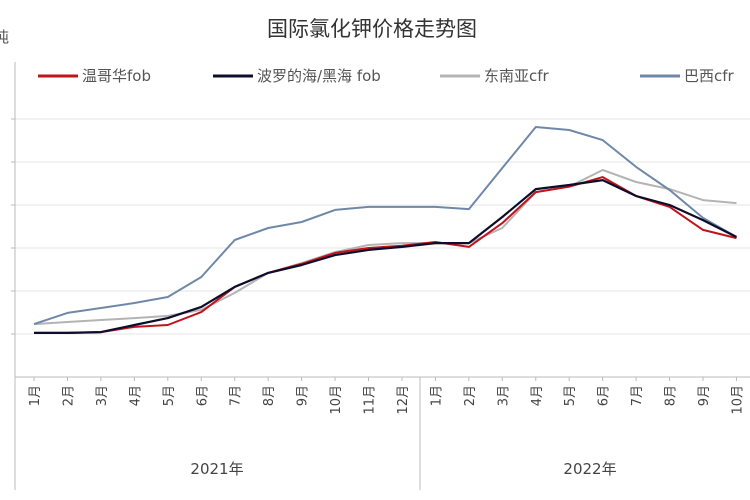  Describe the element at coordinates (709, 76) in the screenshot. I see `legend-label: 巴西cfr` at that location.